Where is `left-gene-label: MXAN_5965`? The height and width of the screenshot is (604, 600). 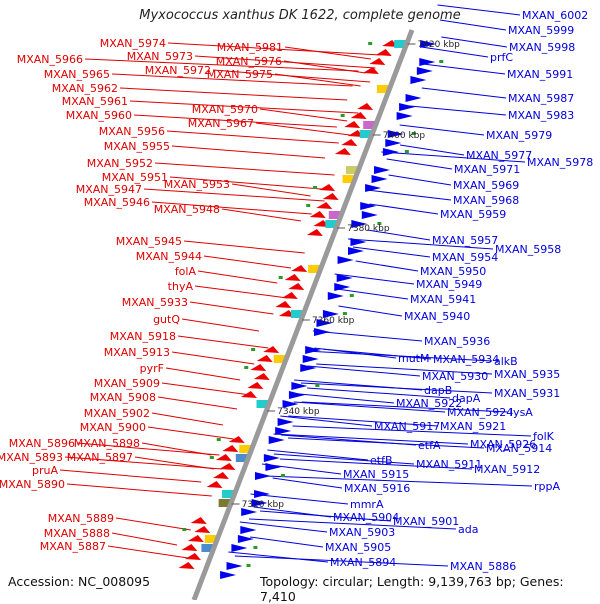 left-gene-label: MXAN_5965 is located at coordinates (77, 74).